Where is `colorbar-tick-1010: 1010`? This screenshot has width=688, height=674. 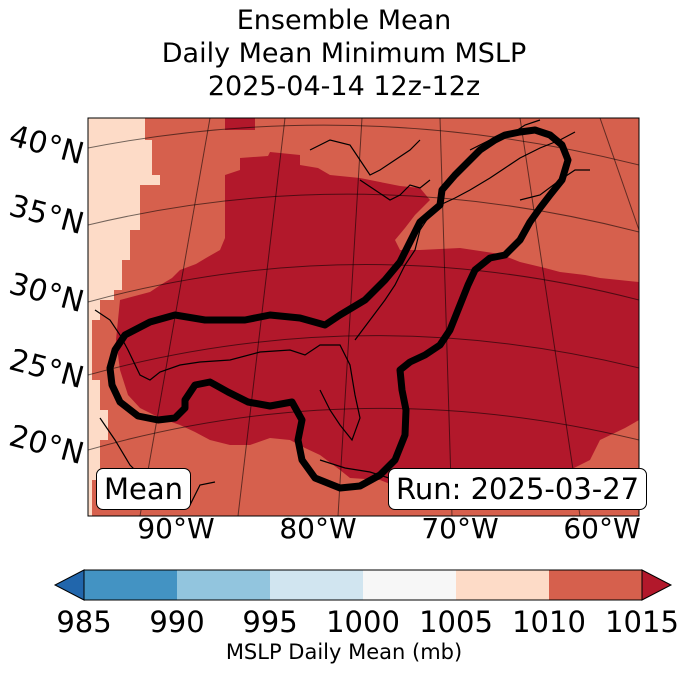 colorbar-tick-1010: 1010 is located at coordinates (549, 622).